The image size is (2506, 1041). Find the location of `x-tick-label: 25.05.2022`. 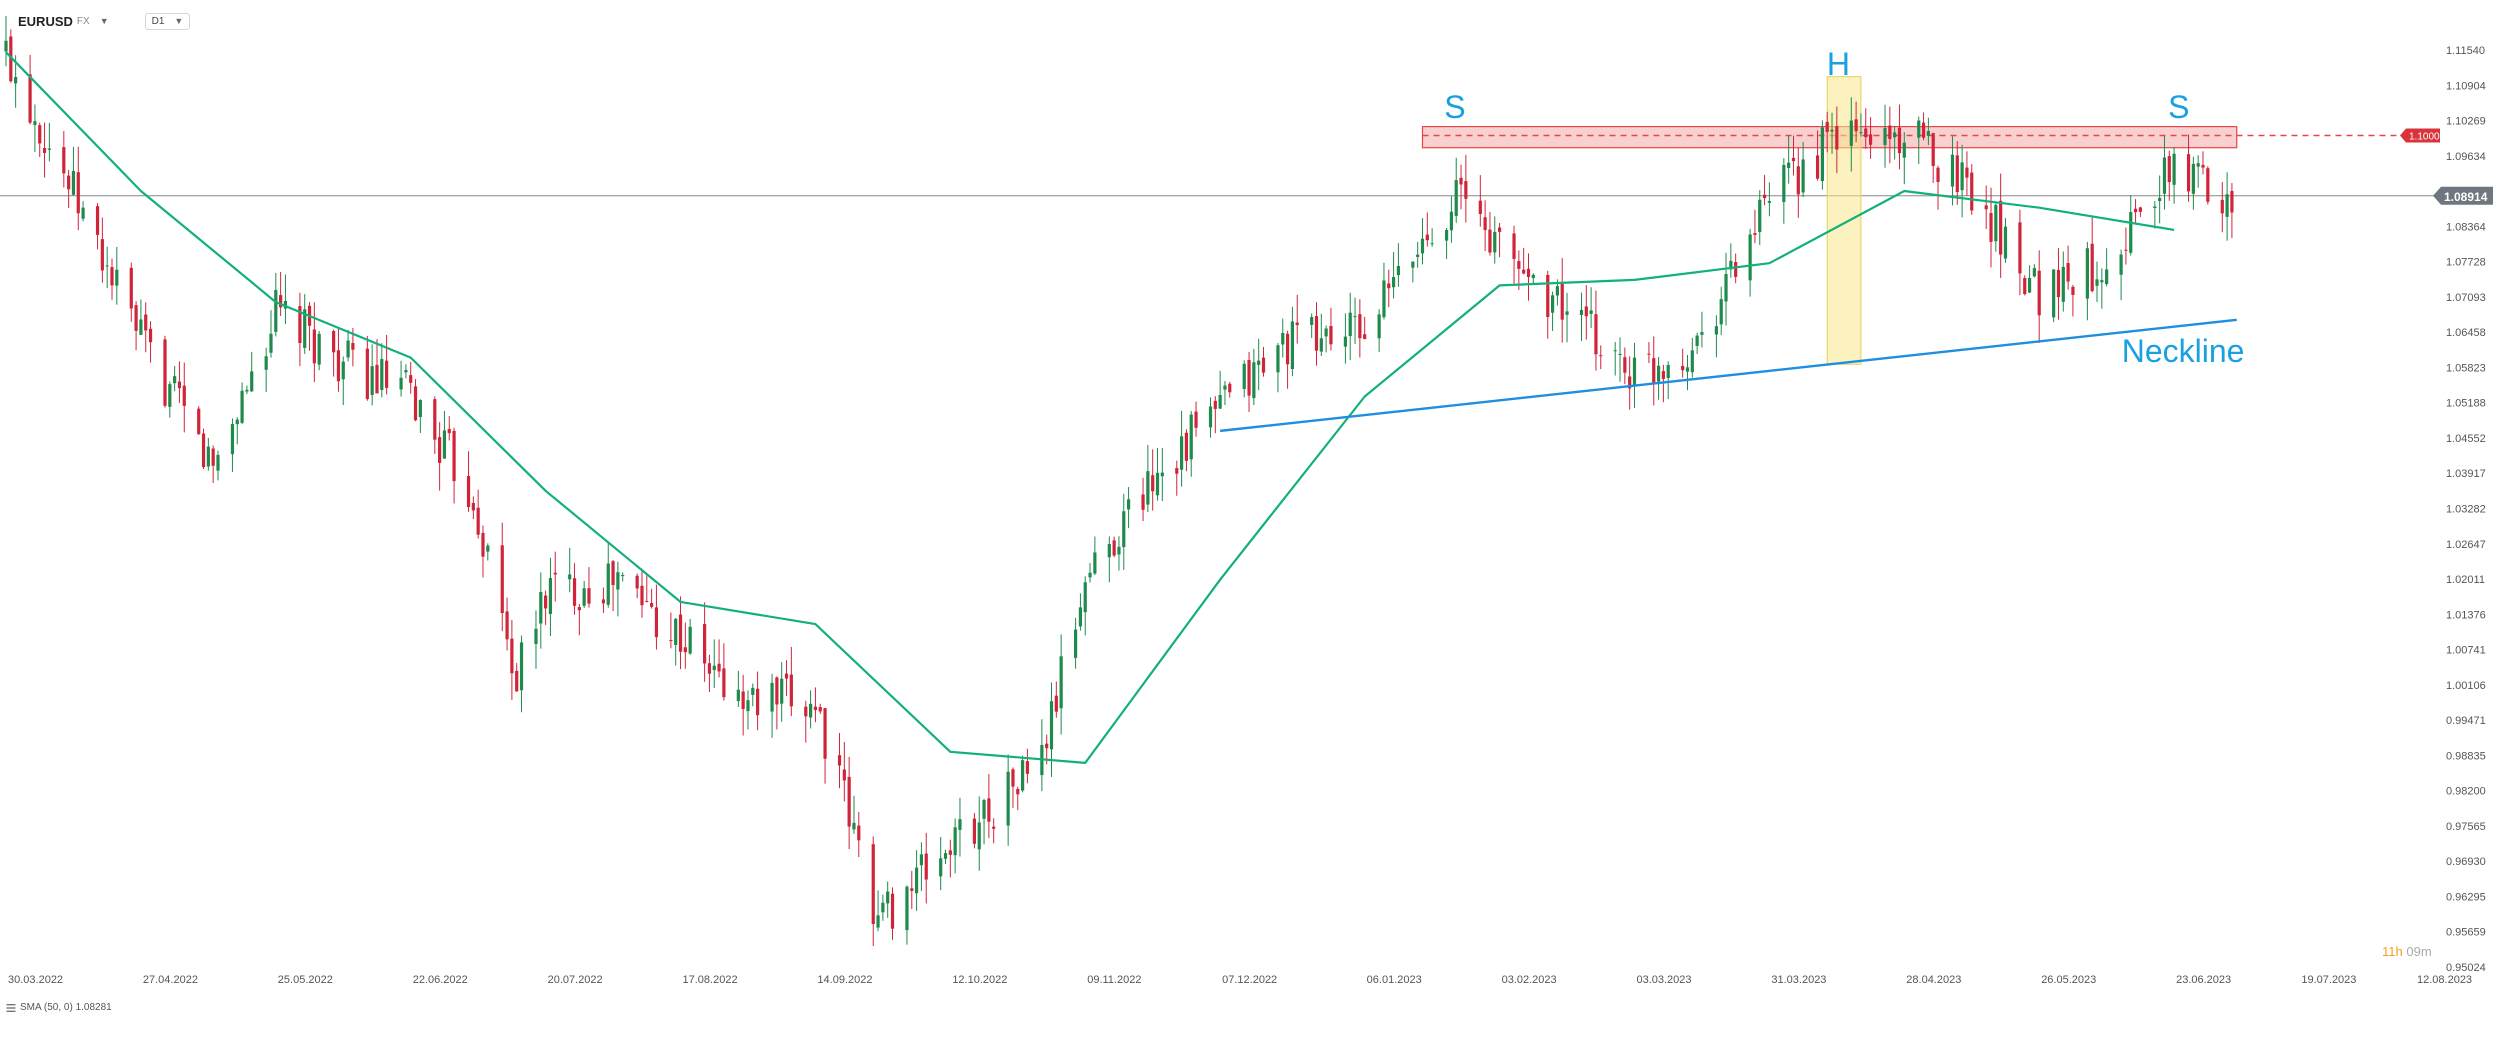

x-tick-label: 25.05.2022 is located at coordinates (305, 980).